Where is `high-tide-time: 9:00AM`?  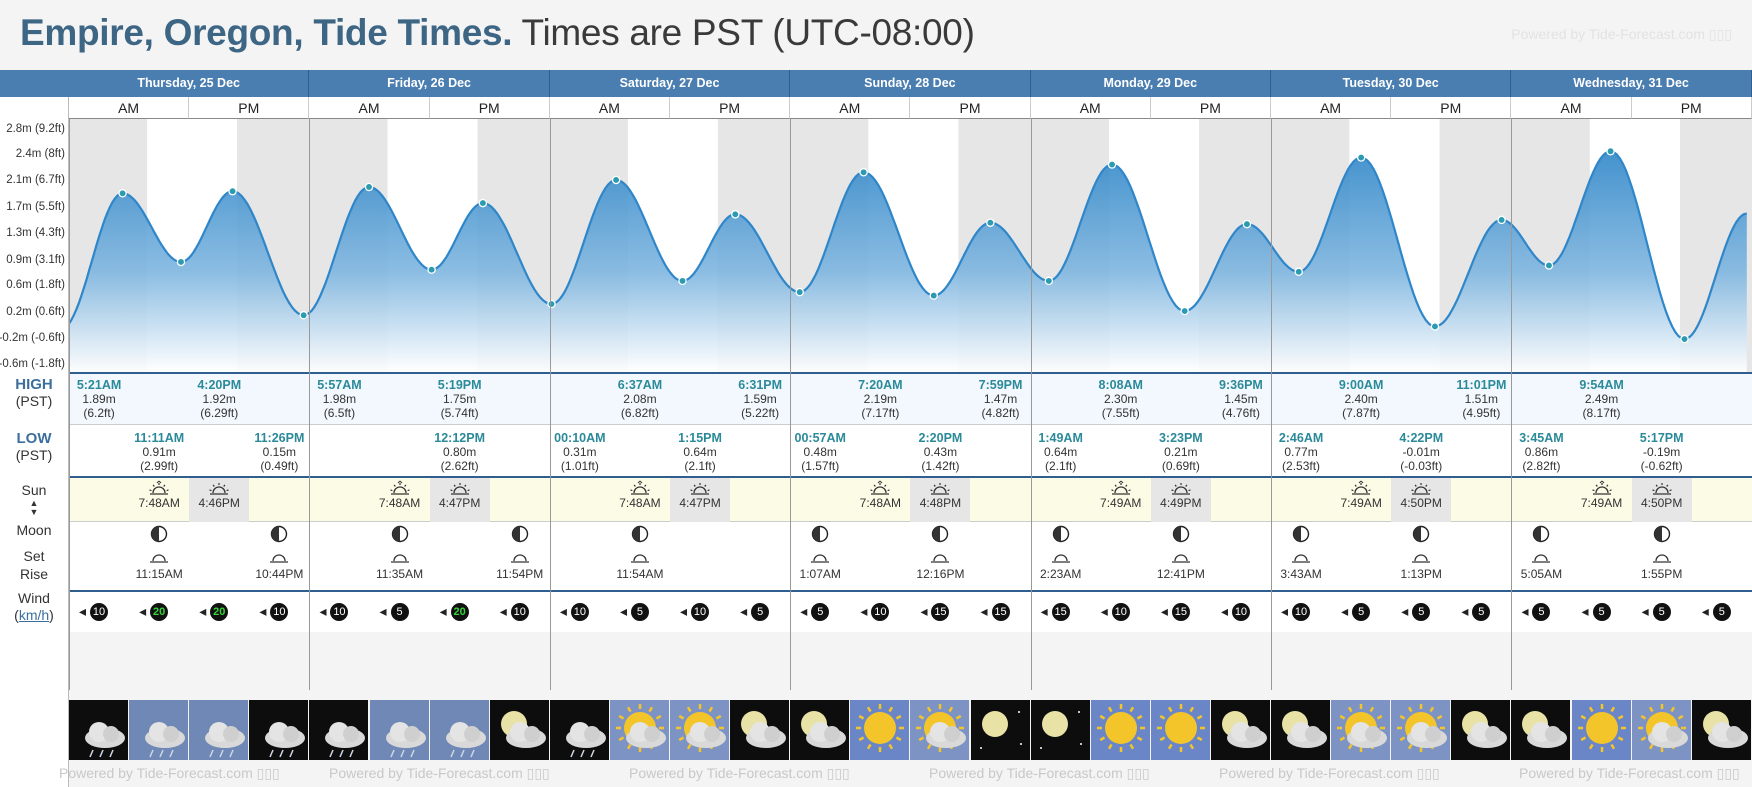 high-tide-time: 9:00AM is located at coordinates (1361, 385).